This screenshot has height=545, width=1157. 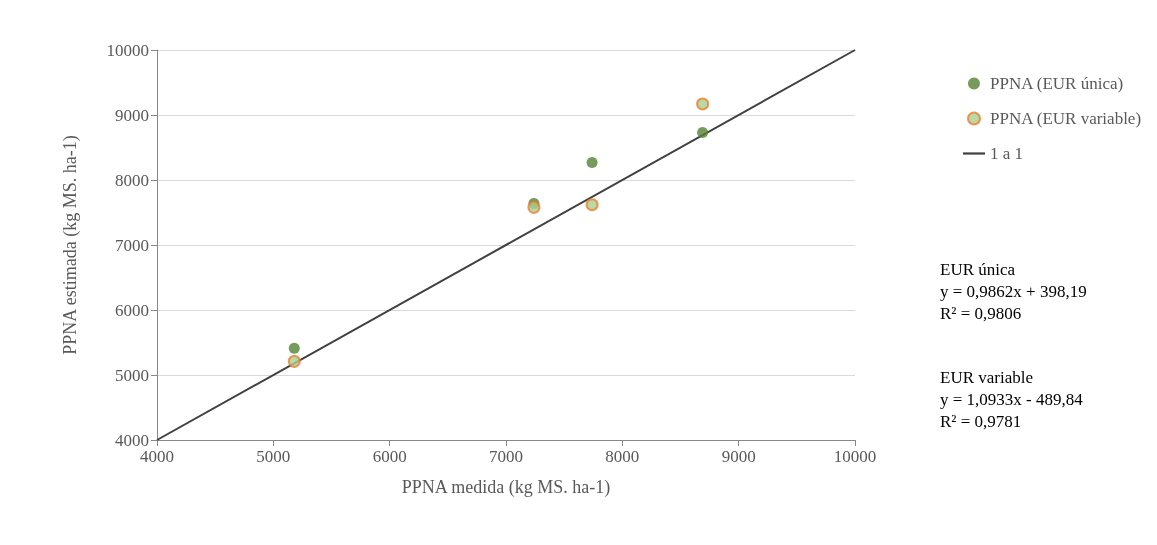 What do you see at coordinates (132, 440) in the screenshot?
I see `y-tick-label: 4000` at bounding box center [132, 440].